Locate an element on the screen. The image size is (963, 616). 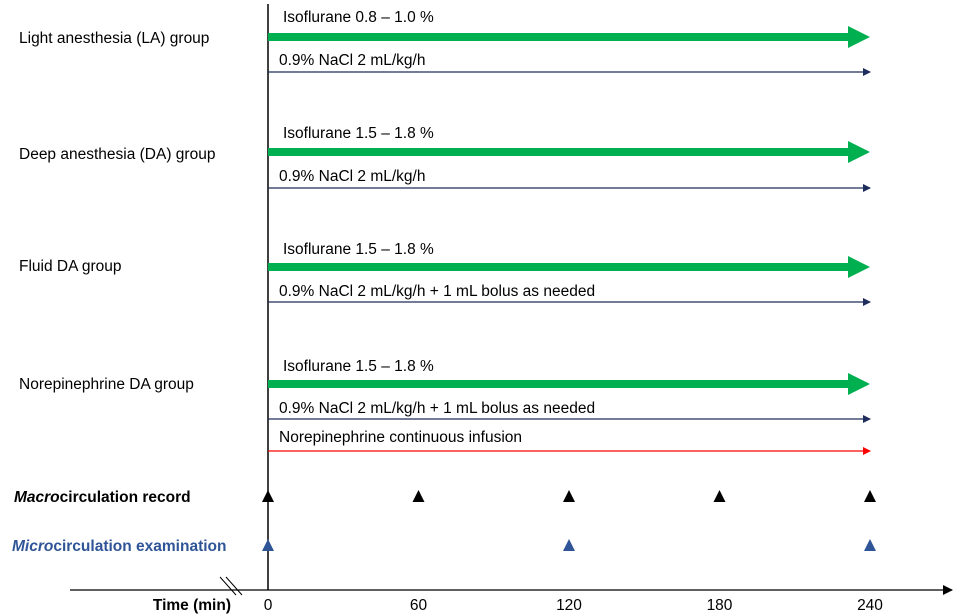
group-label: Norepinephrine DA group is located at coordinates (106, 384).